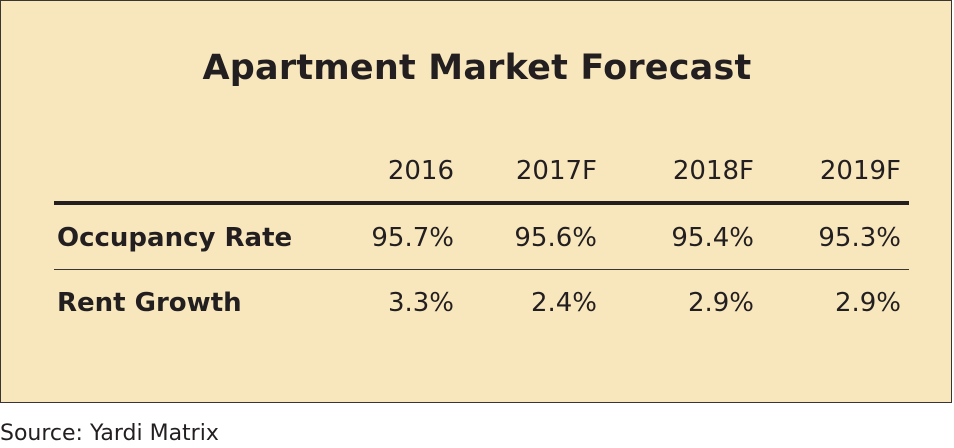 The width and height of the screenshot is (954, 448). Describe the element at coordinates (481, 237) in the screenshot. I see `table-row-occupancy-rate: Occupancy Rate 95.7% 95.6% 95.4% 95.3%` at that location.